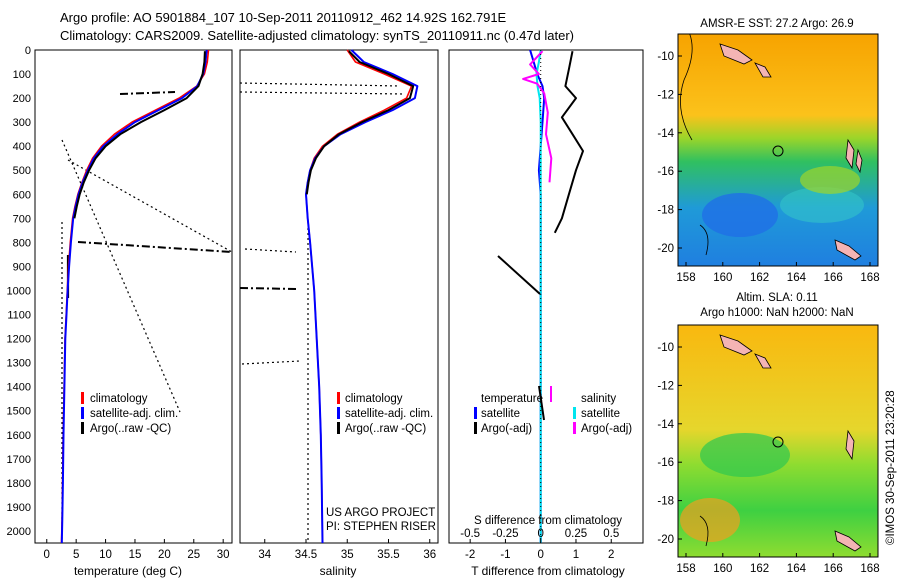 The width and height of the screenshot is (900, 580). What do you see at coordinates (338, 398) in the screenshot?
I see `legend-swatch-climatology` at bounding box center [338, 398].